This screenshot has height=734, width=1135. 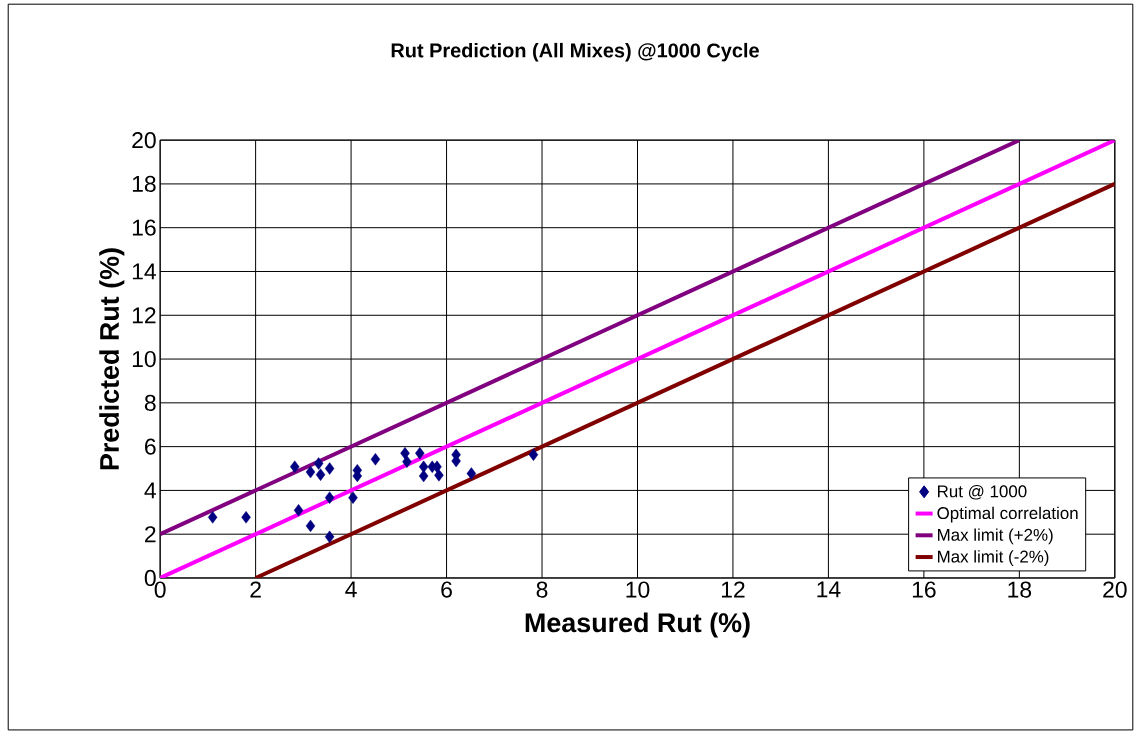 What do you see at coordinates (150, 402) in the screenshot?
I see `y-tick-label: 8` at bounding box center [150, 402].